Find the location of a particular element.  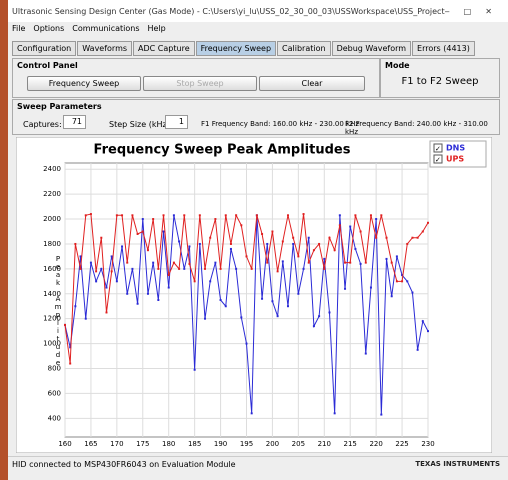

tab: Debug Waveform is located at coordinates (371, 48).